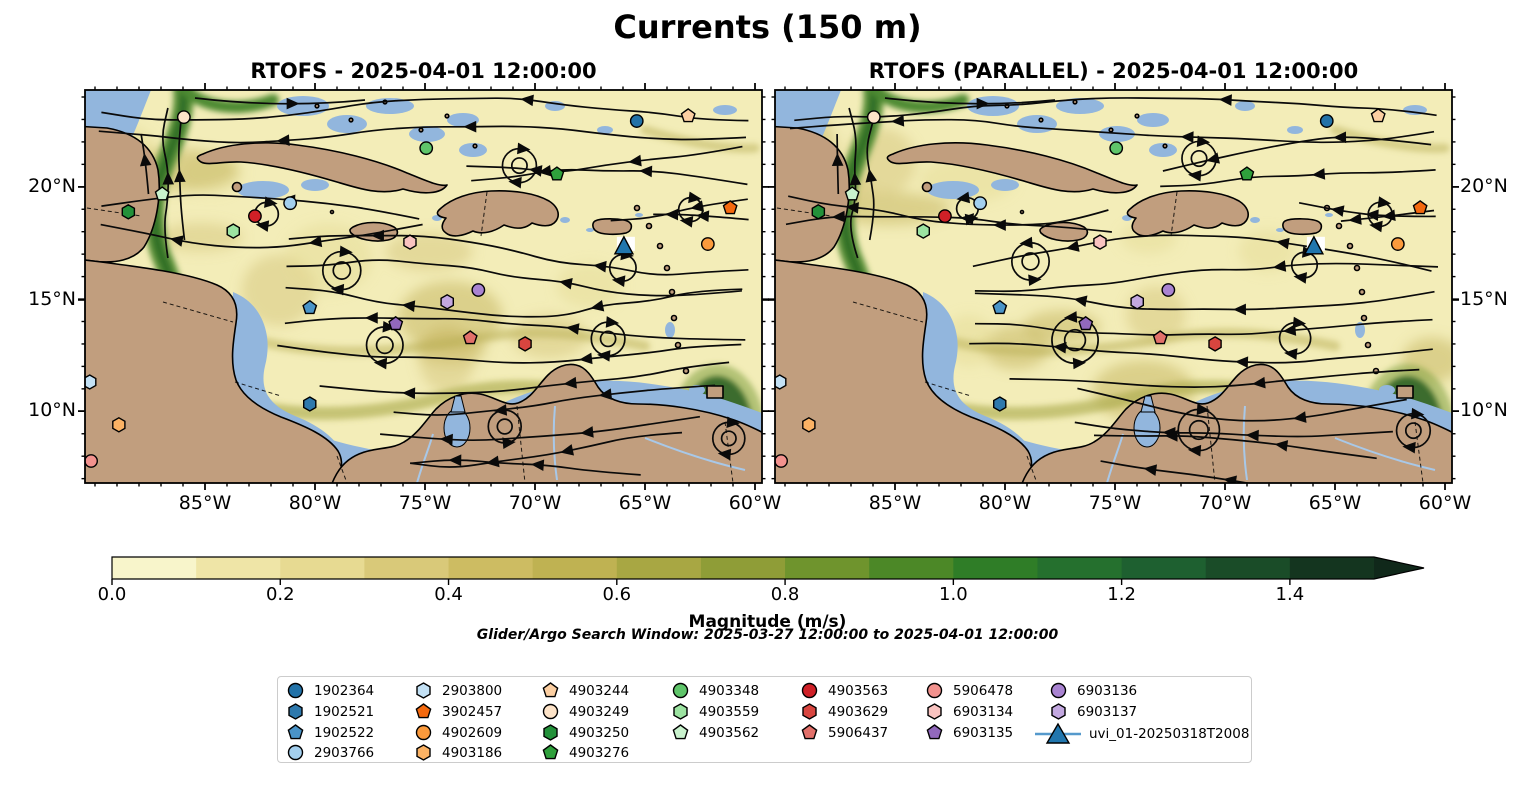  I want to click on x-tick-label: 60°W, so click(1445, 503).